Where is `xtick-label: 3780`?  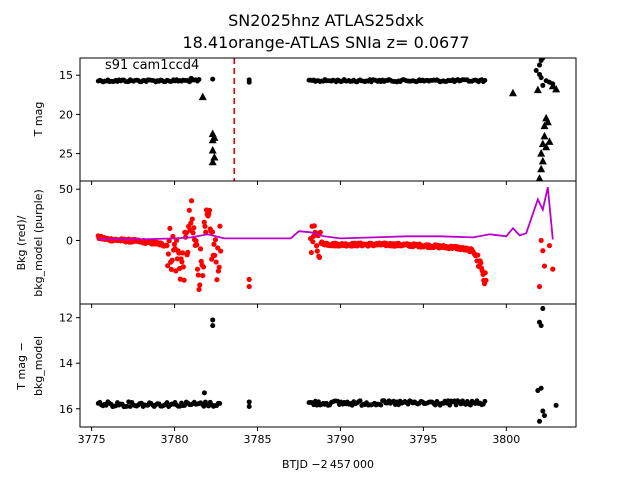 xtick-label: 3780 is located at coordinates (175, 439).